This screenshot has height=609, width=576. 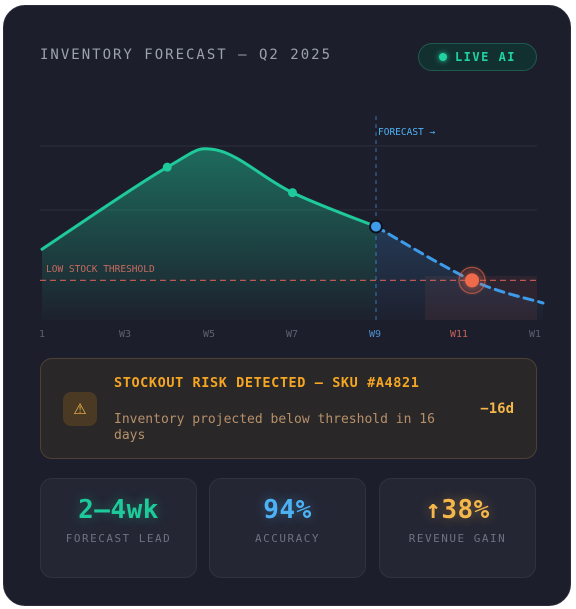 What do you see at coordinates (287, 510) in the screenshot?
I see `stat-value: 94%` at bounding box center [287, 510].